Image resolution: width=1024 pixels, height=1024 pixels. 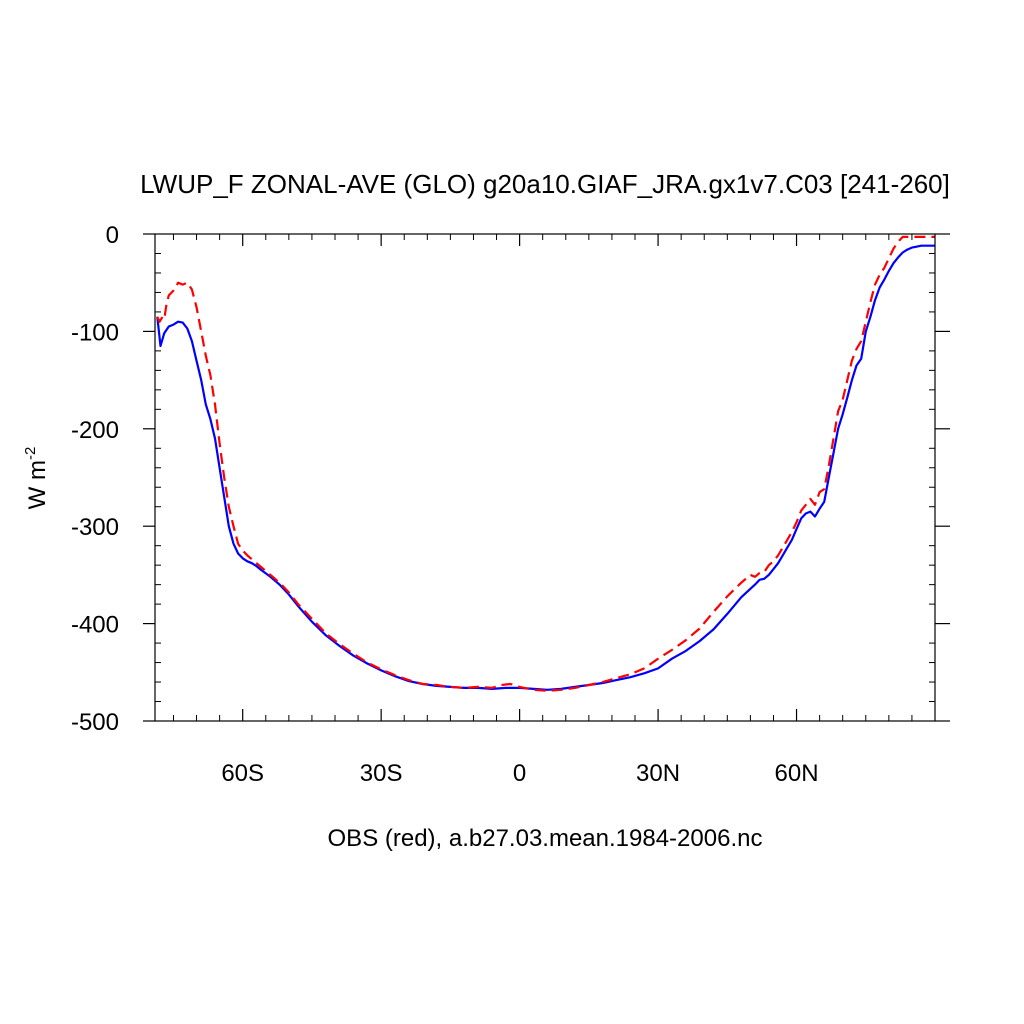 I want to click on x-tick-label: 60N, so click(x=797, y=773).